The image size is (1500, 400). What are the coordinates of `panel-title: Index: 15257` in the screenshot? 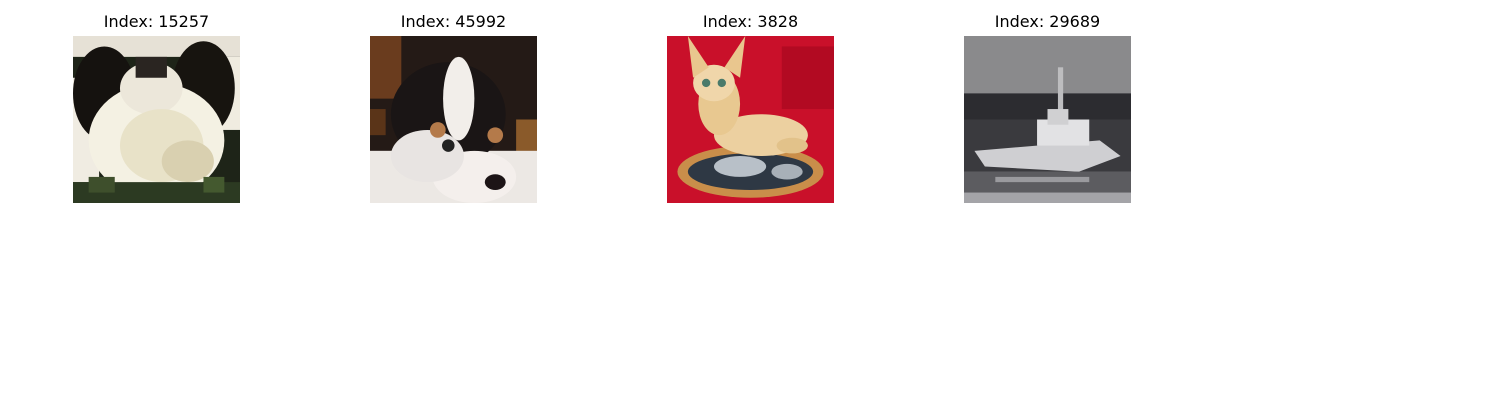 It's located at (156, 21).